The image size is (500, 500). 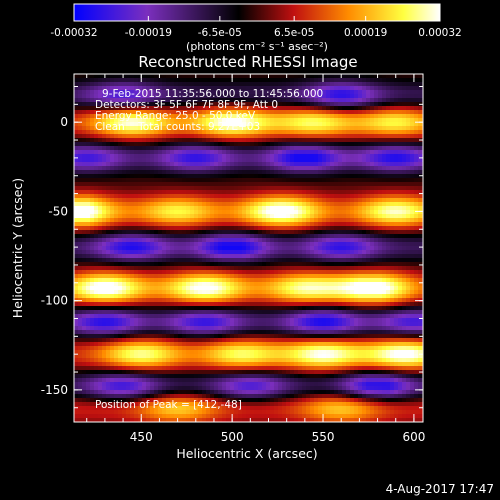 I want to click on colorbar-unit-label: (photons cm⁻² s⁻¹ asec⁻²), so click(x=257, y=46).